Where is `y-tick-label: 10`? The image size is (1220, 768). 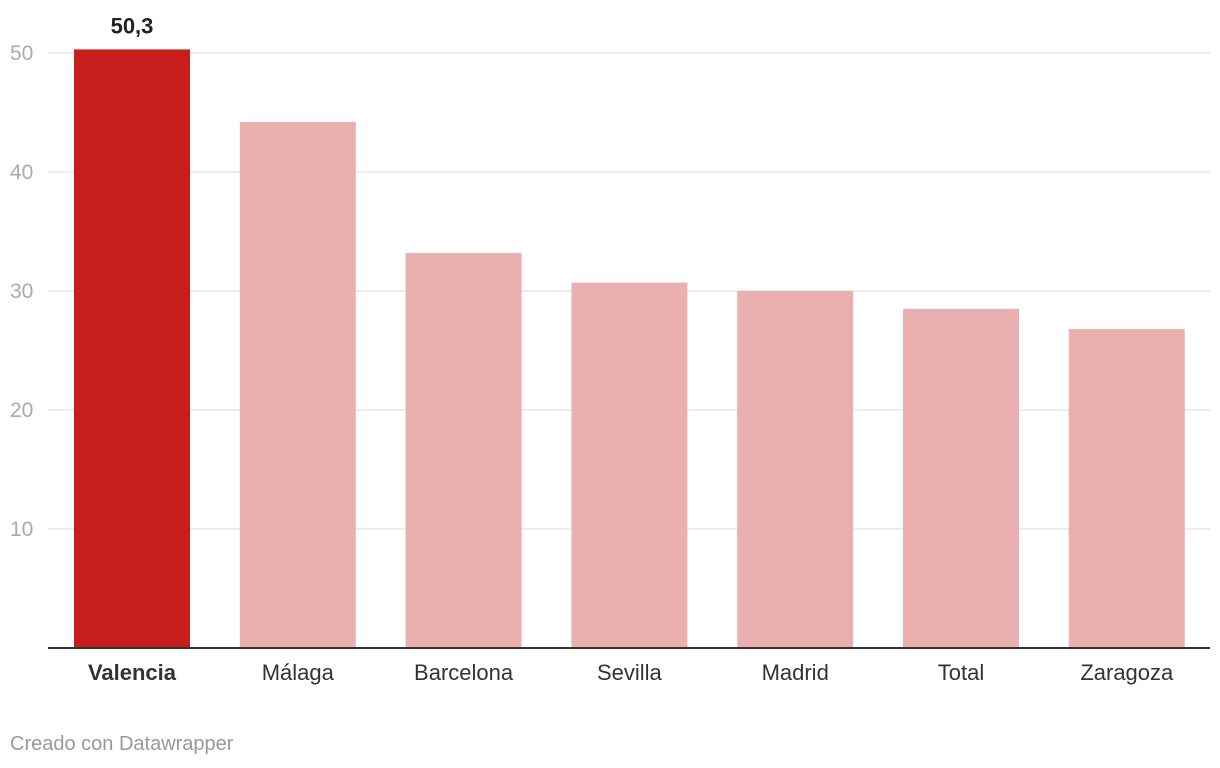
y-tick-label: 10 is located at coordinates (21, 529).